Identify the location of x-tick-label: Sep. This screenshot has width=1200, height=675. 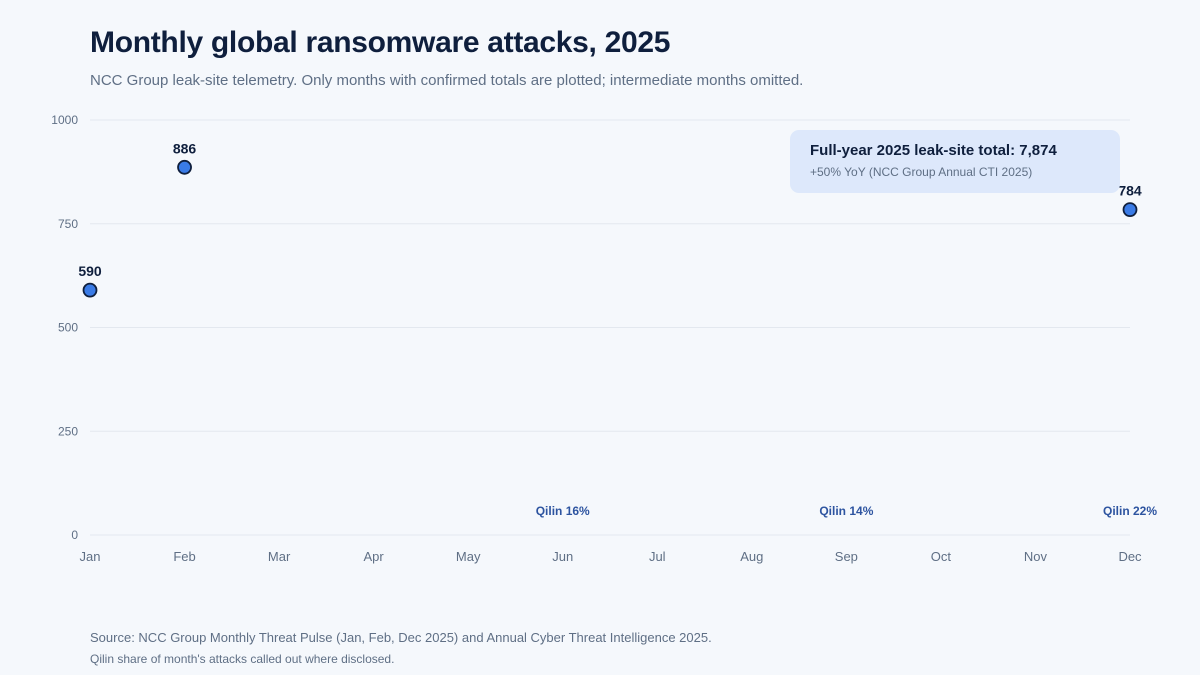
(846, 556).